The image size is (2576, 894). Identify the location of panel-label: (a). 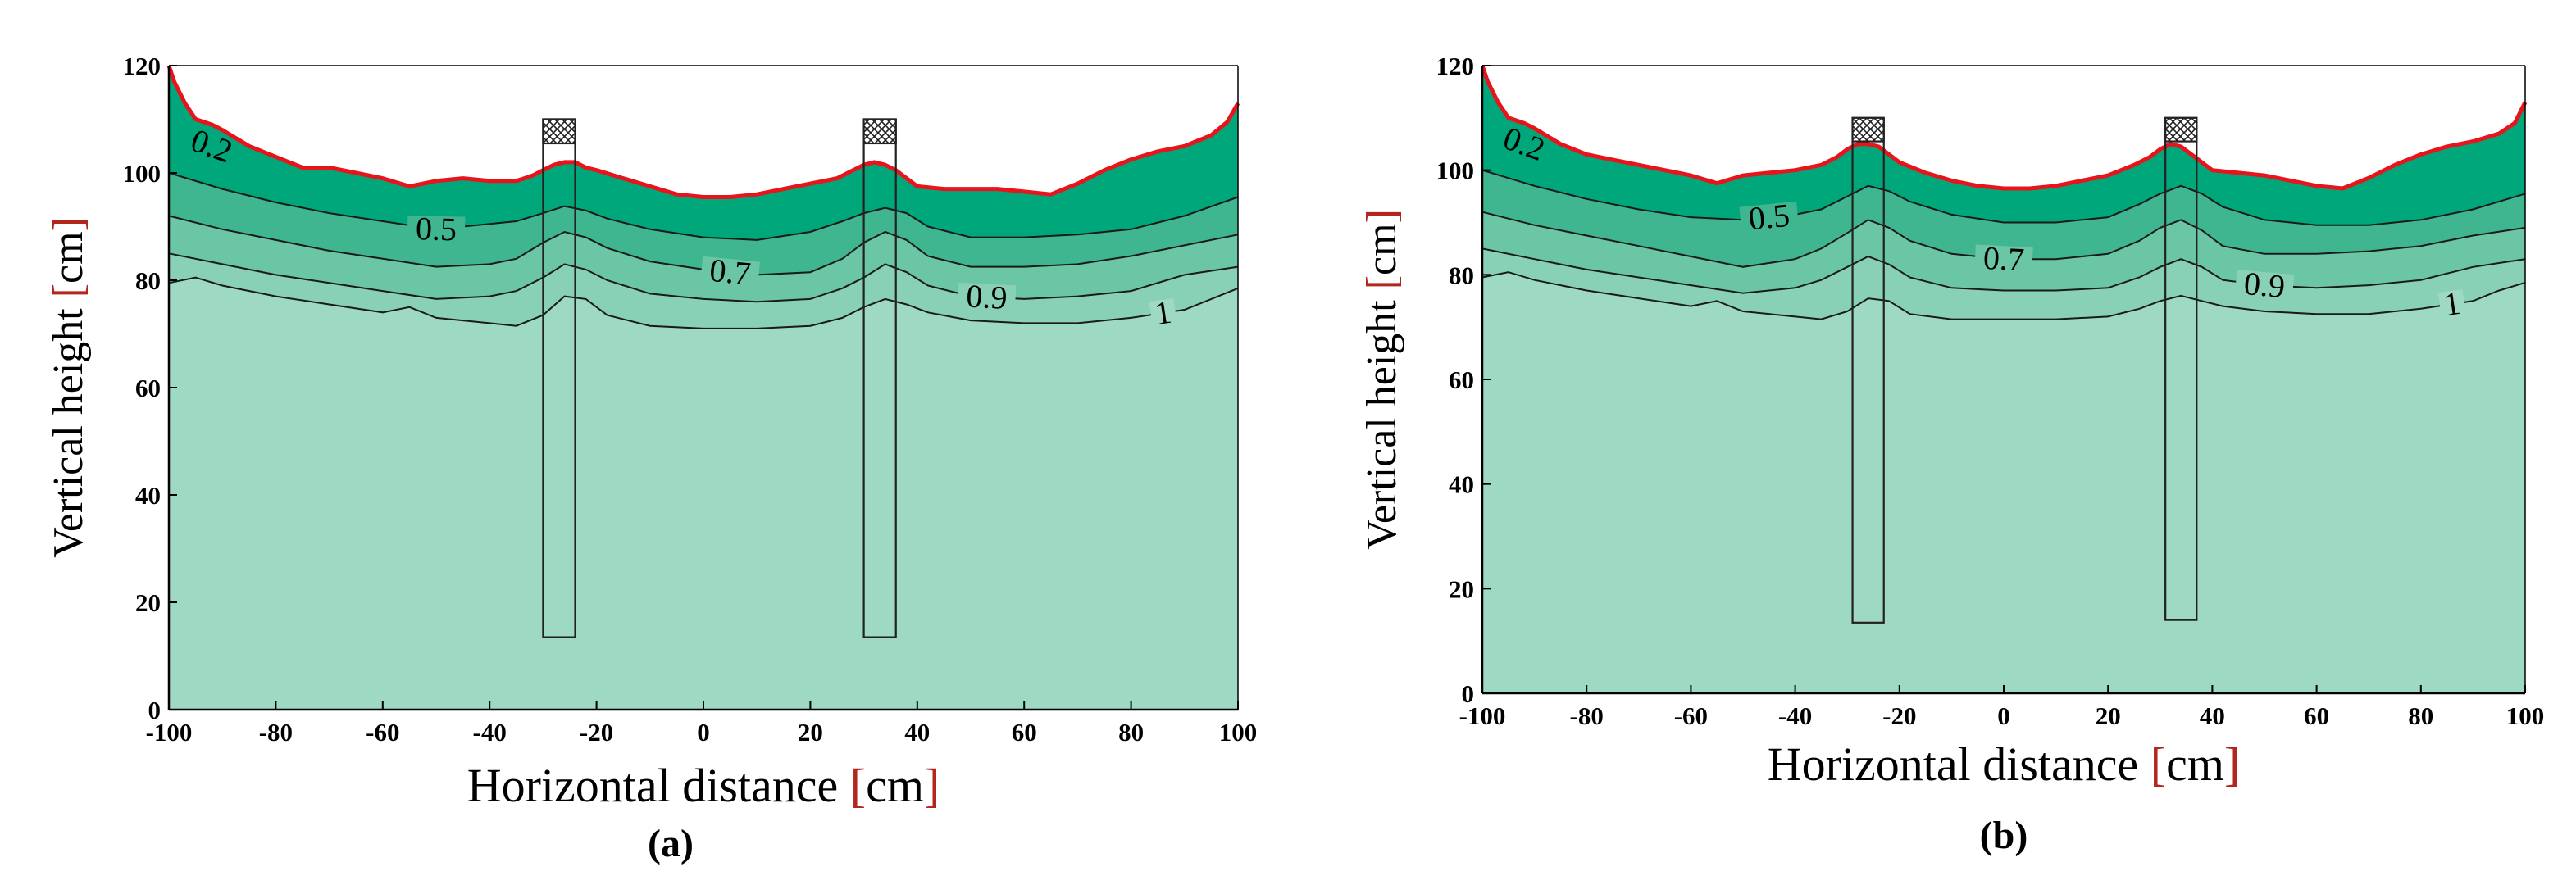
(671, 843).